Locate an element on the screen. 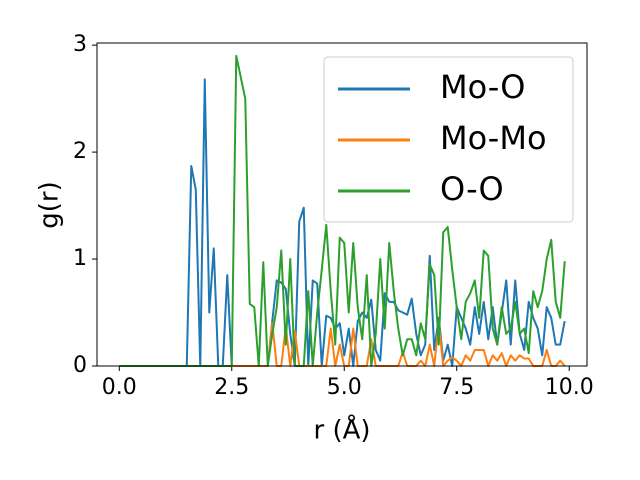 This screenshot has height=480, width=640. legend-label: Mo-O is located at coordinates (482, 87).